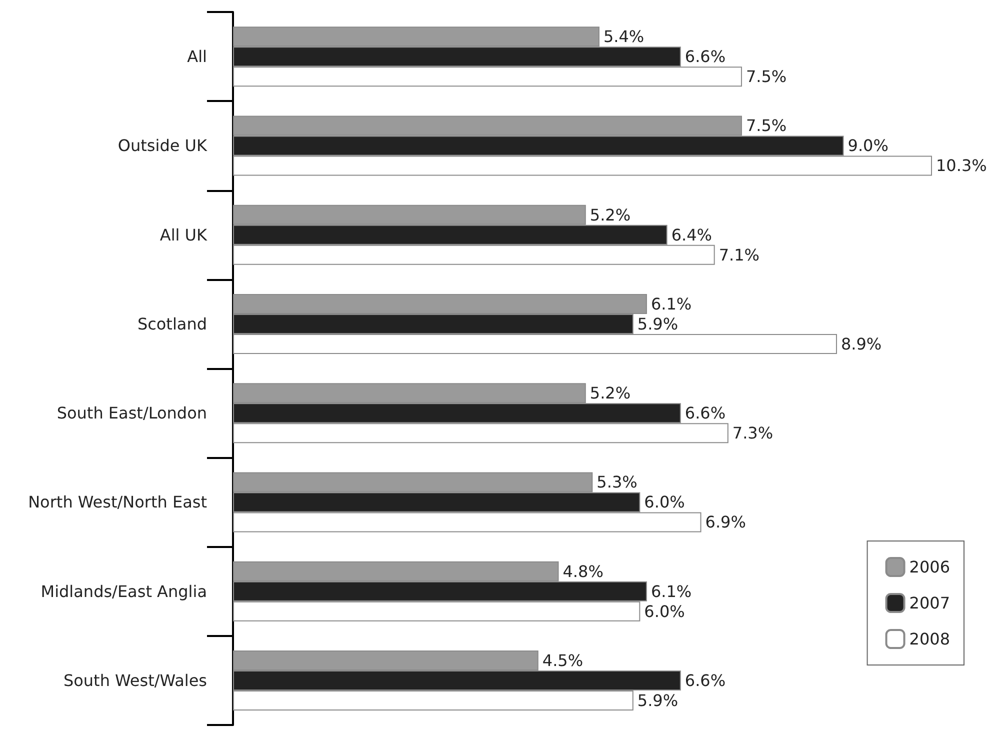  I want to click on y-tick-label: Midlands/East Anglia, so click(123, 591).